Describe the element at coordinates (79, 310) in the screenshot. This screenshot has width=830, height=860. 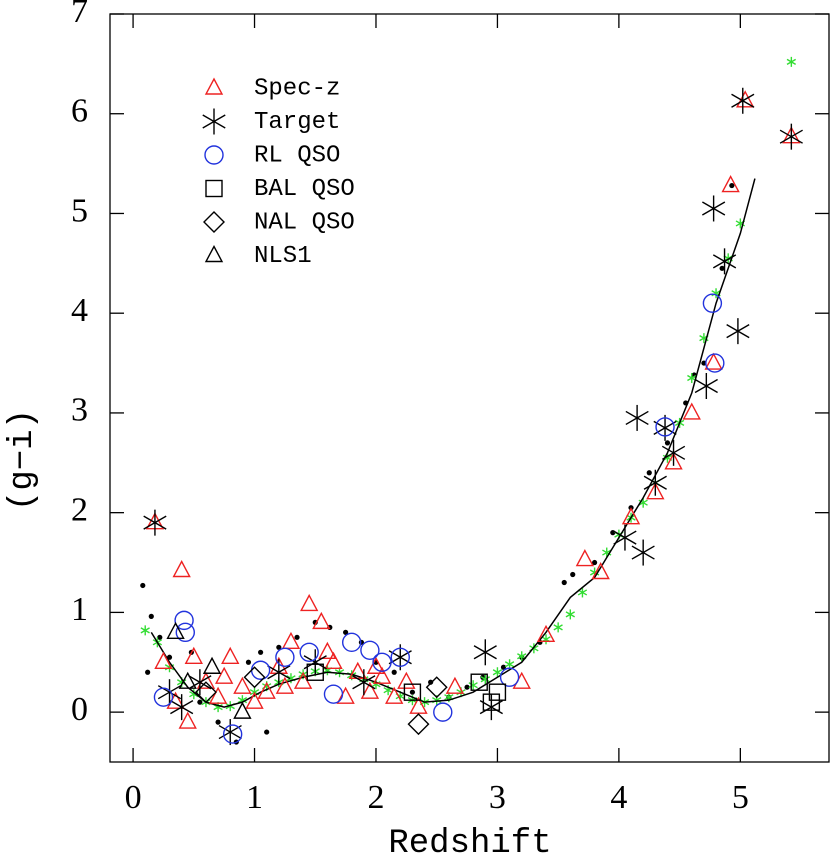
I see `y-tick-label: 4` at that location.